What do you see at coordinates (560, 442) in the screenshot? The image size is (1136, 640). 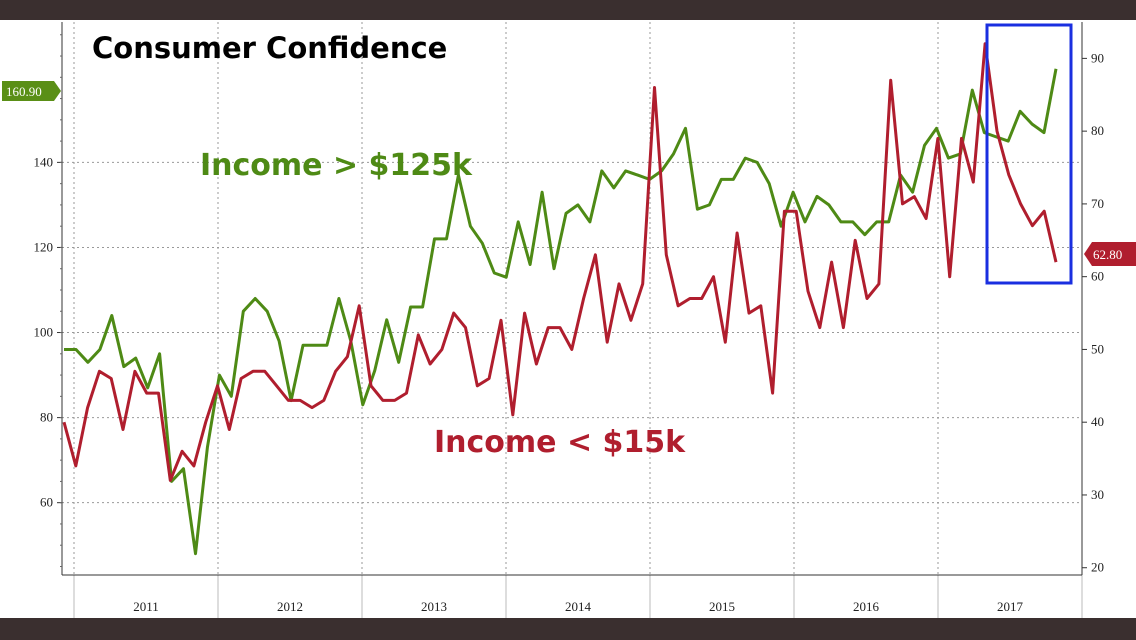 I see `series-label-low-income: Income < $15k` at bounding box center [560, 442].